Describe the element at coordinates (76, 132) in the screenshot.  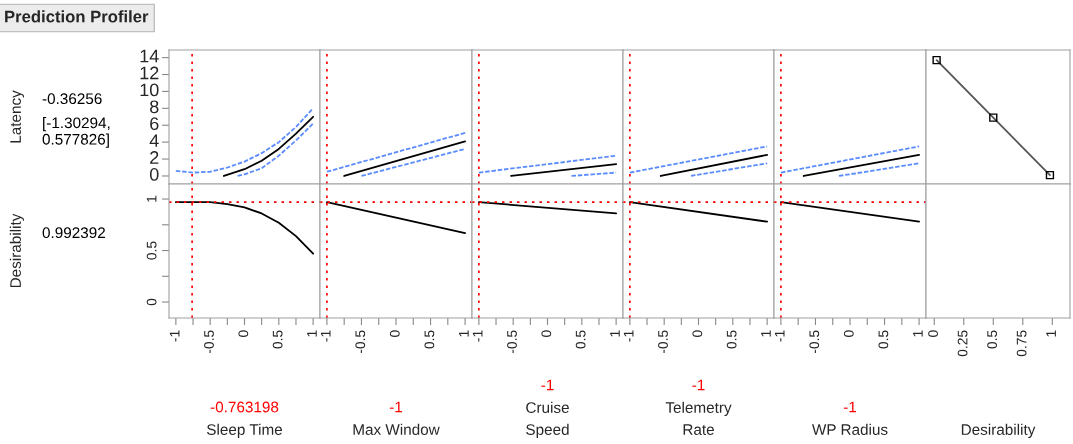
I see `text: [-1.30294, 0.577826]` at that location.